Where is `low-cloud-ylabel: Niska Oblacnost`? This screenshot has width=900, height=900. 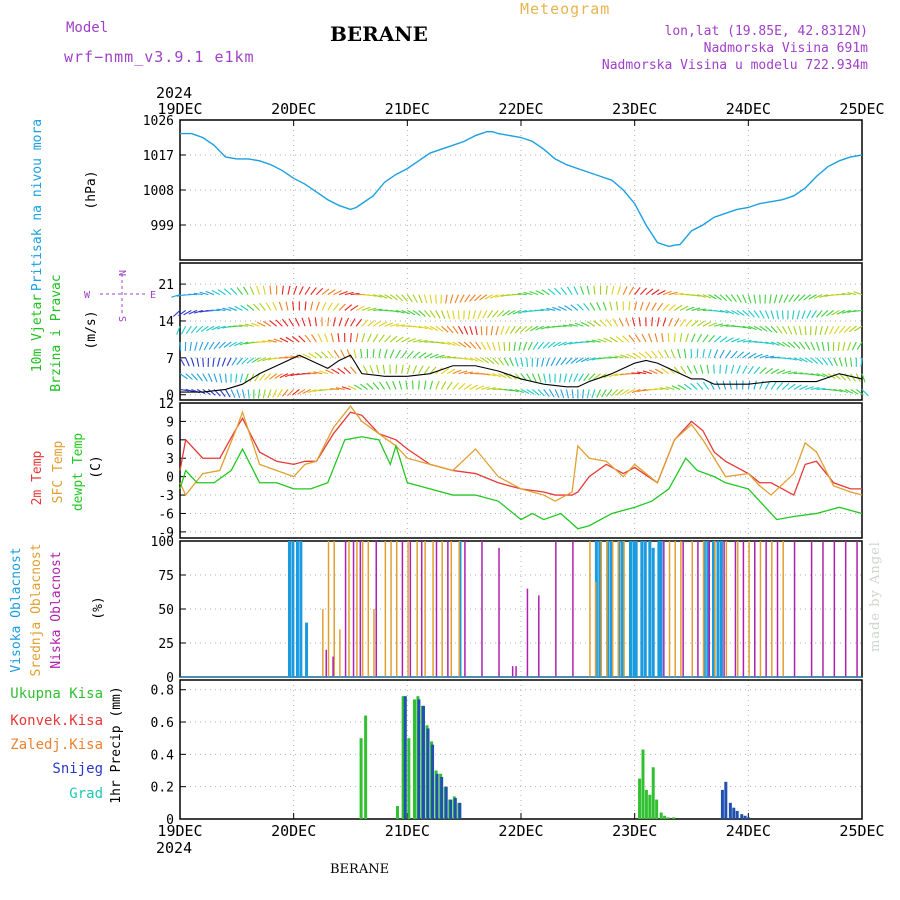
low-cloud-ylabel: Niska Oblacnost is located at coordinates (56, 609).